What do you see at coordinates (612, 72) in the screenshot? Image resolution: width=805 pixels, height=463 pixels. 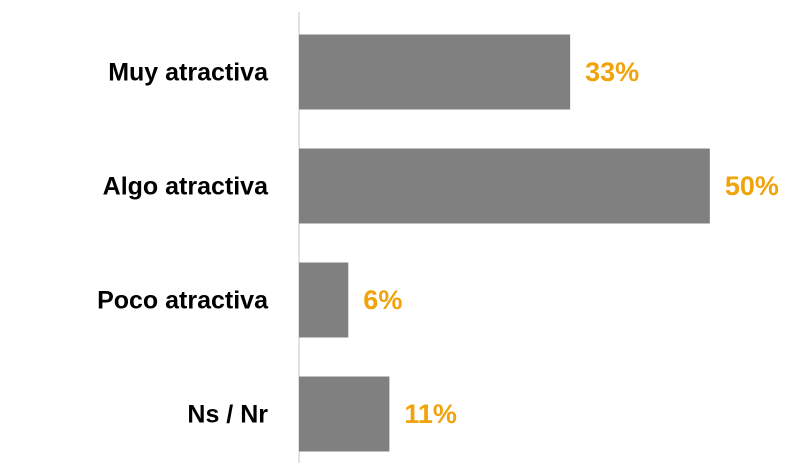 I see `value-label: 33%` at bounding box center [612, 72].